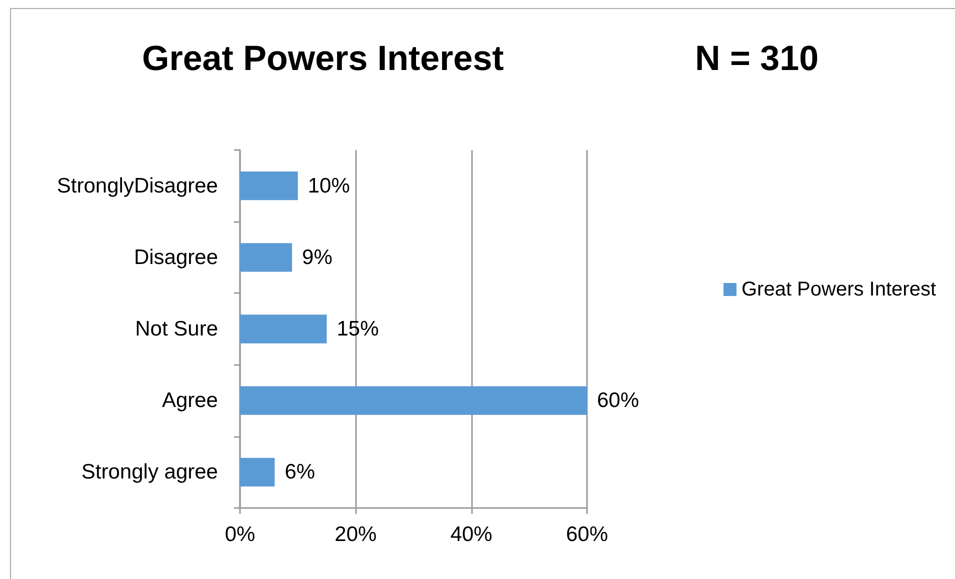 The height and width of the screenshot is (579, 955). What do you see at coordinates (587, 534) in the screenshot?
I see `x-tick-label: 60%` at bounding box center [587, 534].